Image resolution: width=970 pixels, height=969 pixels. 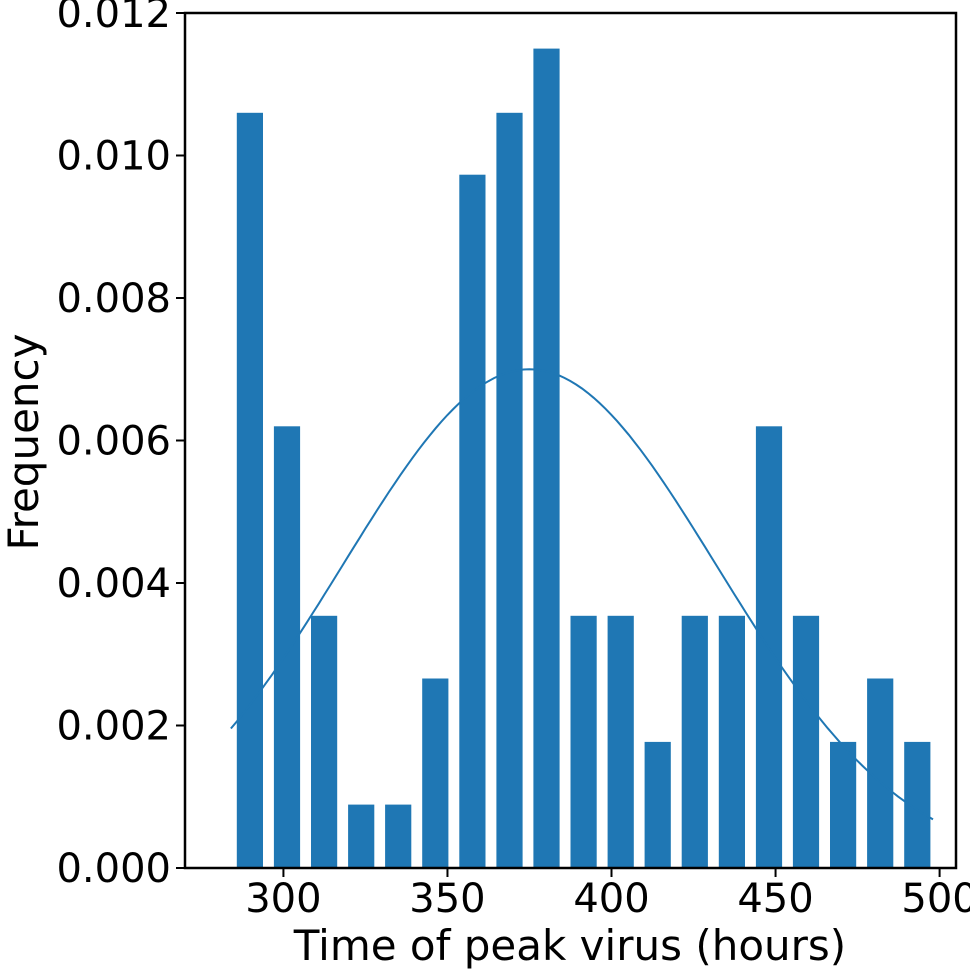 What do you see at coordinates (569, 945) in the screenshot?
I see `x-axis-label: Time of peak virus (hours)` at bounding box center [569, 945].